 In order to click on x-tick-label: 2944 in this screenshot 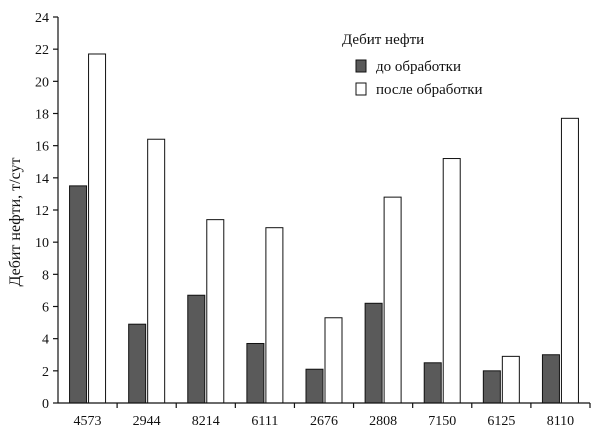, I will do `click(147, 421)`.